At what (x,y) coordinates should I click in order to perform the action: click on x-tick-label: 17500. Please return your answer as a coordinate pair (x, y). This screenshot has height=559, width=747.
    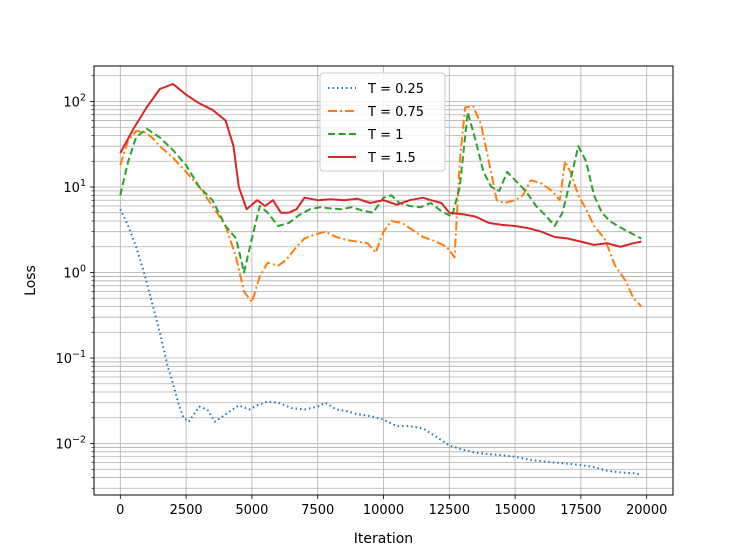
    Looking at the image, I should click on (580, 510).